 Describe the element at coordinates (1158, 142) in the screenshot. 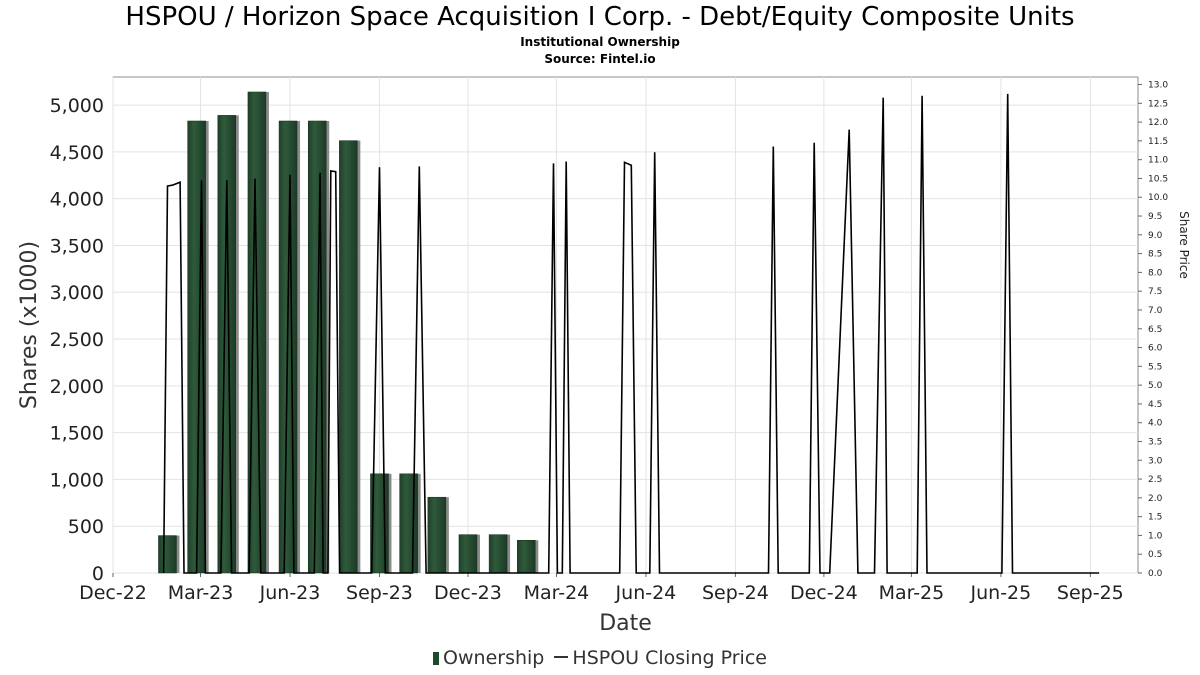

I see `y2-tick-label: 11.5` at that location.